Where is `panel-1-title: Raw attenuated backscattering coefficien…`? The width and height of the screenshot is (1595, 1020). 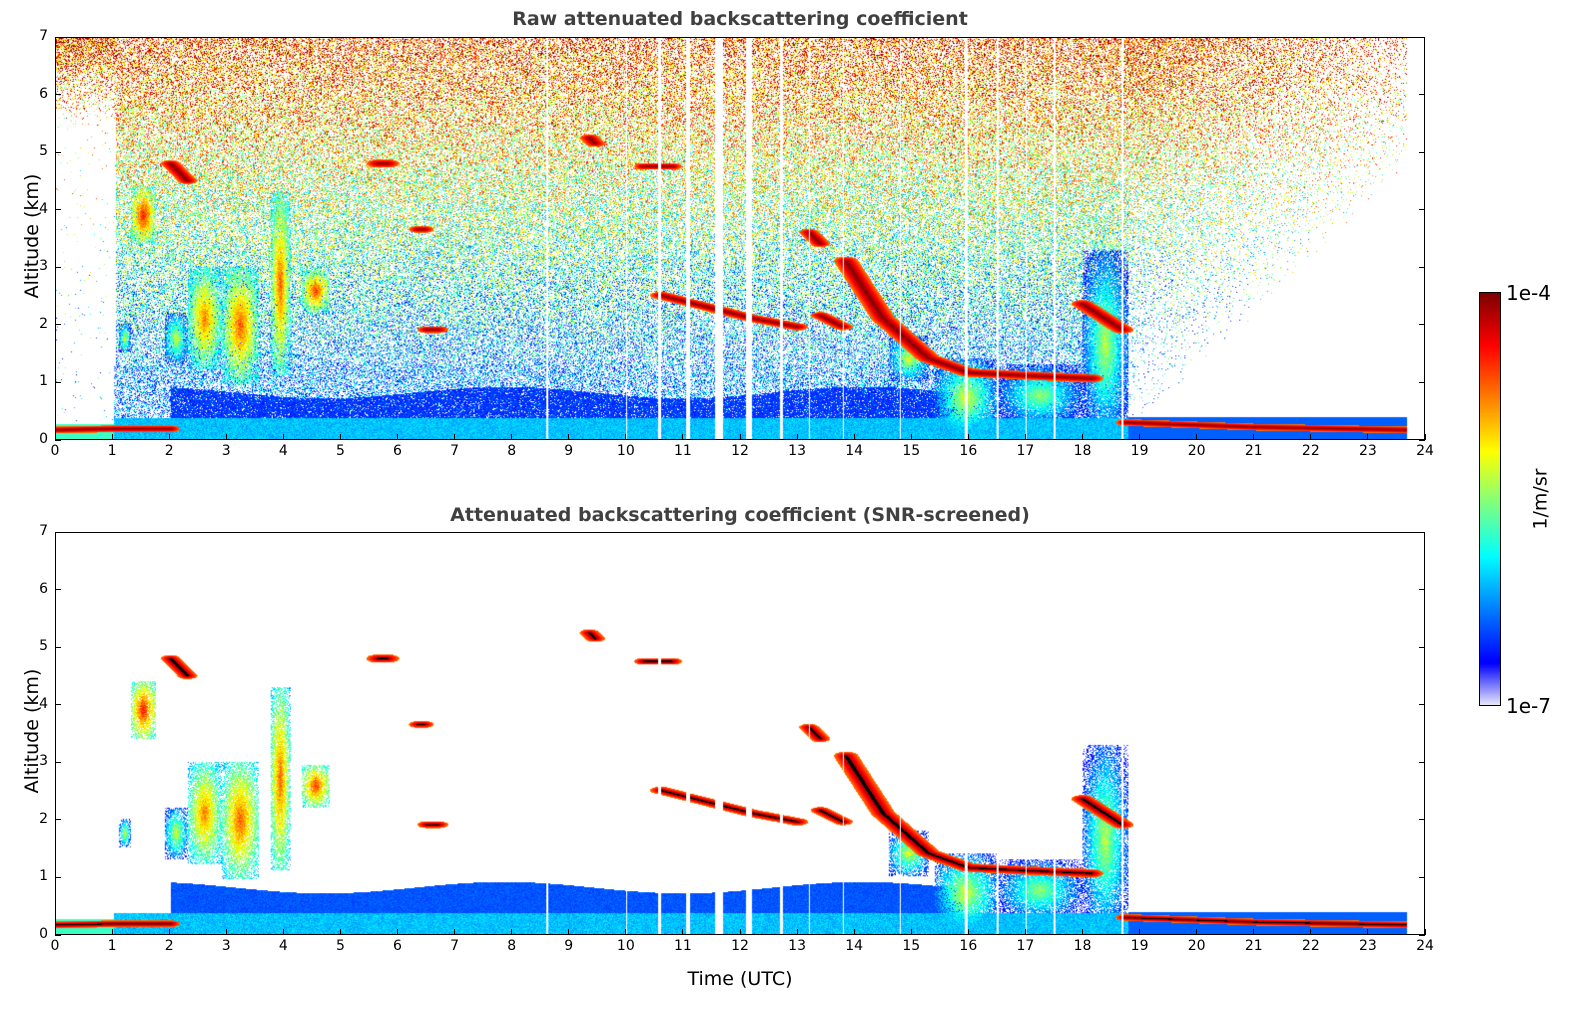 panel-1-title: Raw attenuated backscattering coefficien… is located at coordinates (740, 19).